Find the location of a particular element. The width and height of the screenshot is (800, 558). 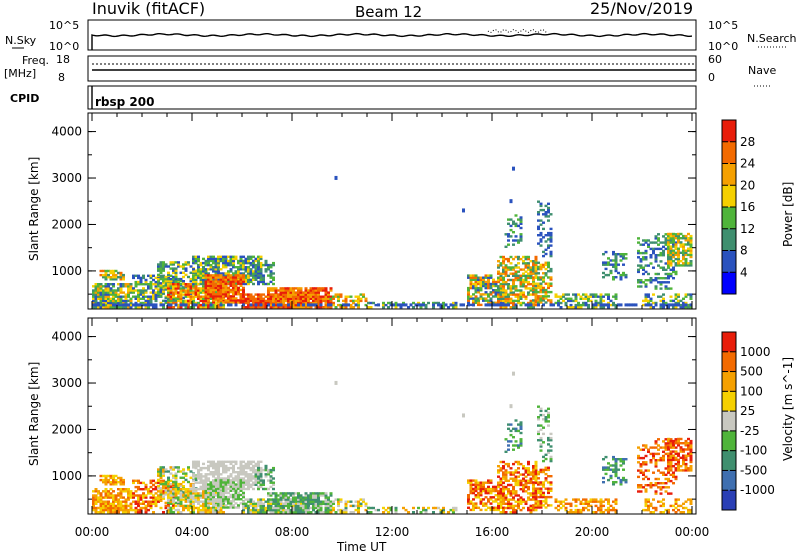

nsky-label: N.Sky is located at coordinates (21, 40).